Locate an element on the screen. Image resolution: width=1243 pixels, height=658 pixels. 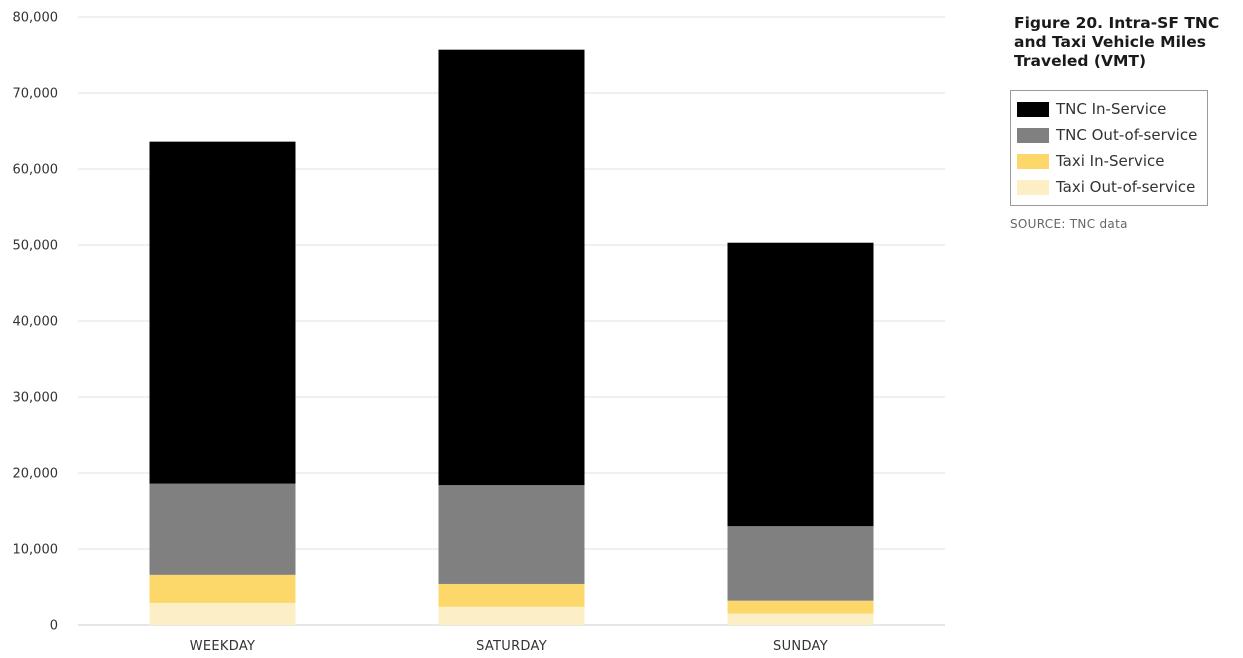
y-tick-label: 60,000 is located at coordinates (36, 170).